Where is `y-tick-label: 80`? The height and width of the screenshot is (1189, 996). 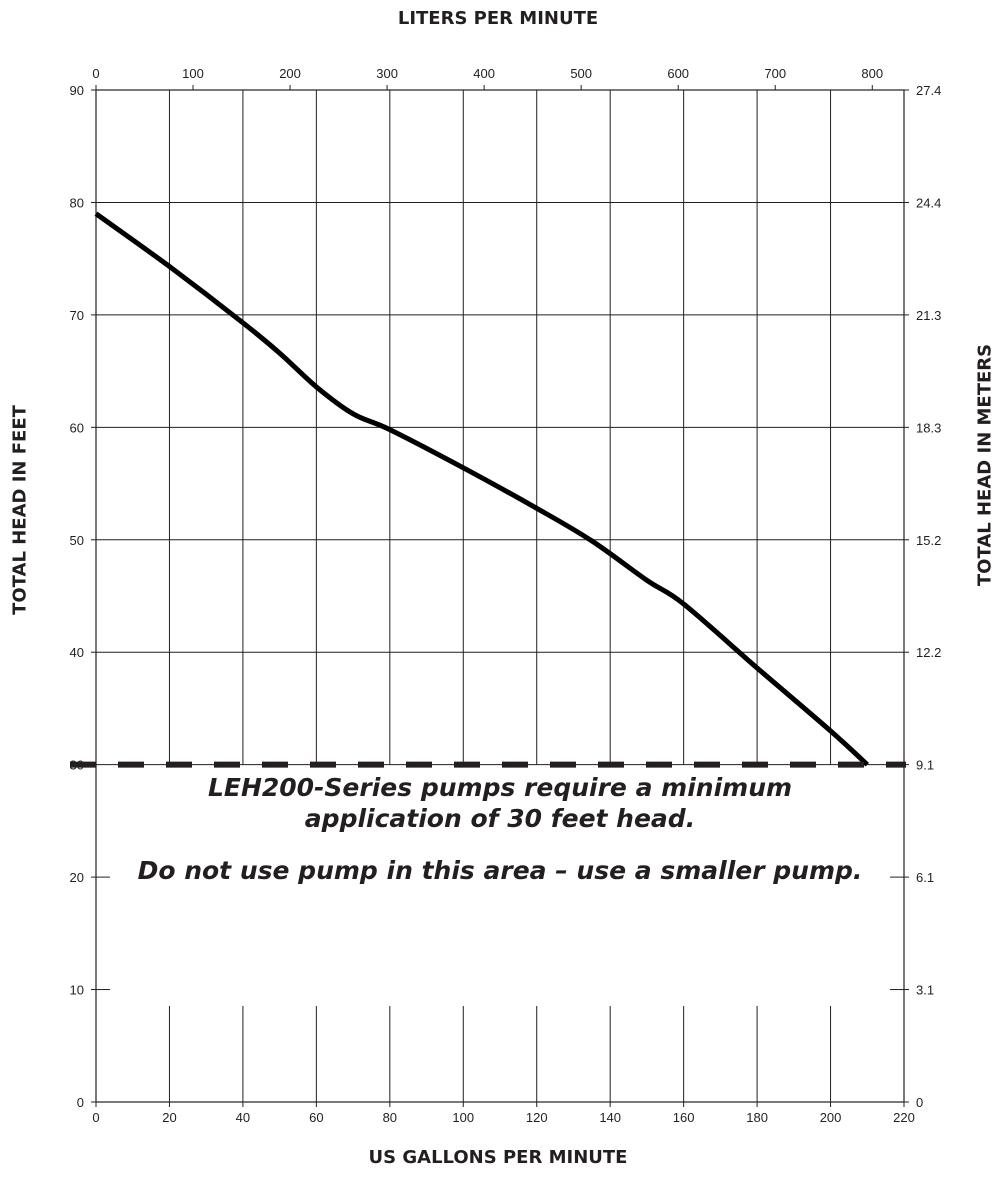
y-tick-label: 80 is located at coordinates (77, 202).